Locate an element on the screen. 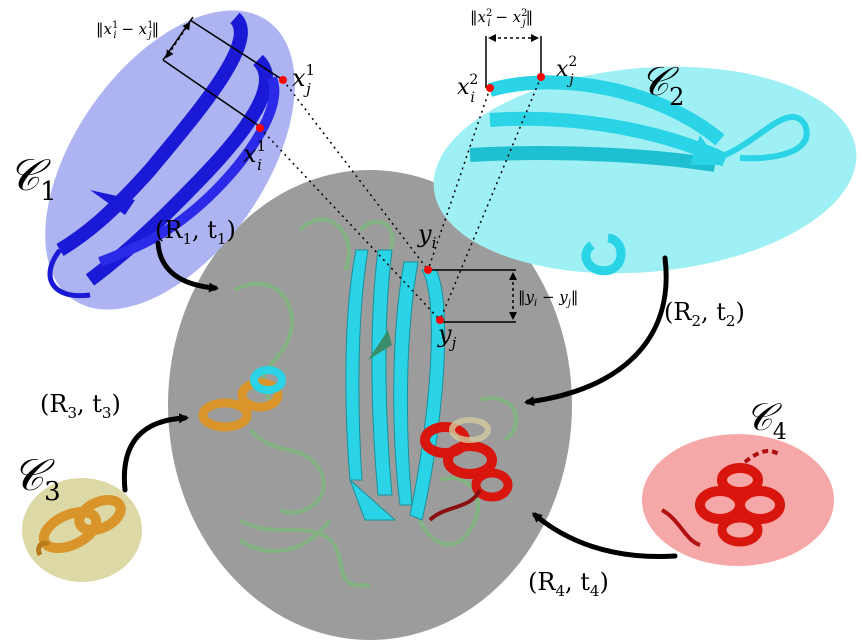 This screenshot has height=644, width=862. cluster-c1-beta-sheet is located at coordinates (163, 155).